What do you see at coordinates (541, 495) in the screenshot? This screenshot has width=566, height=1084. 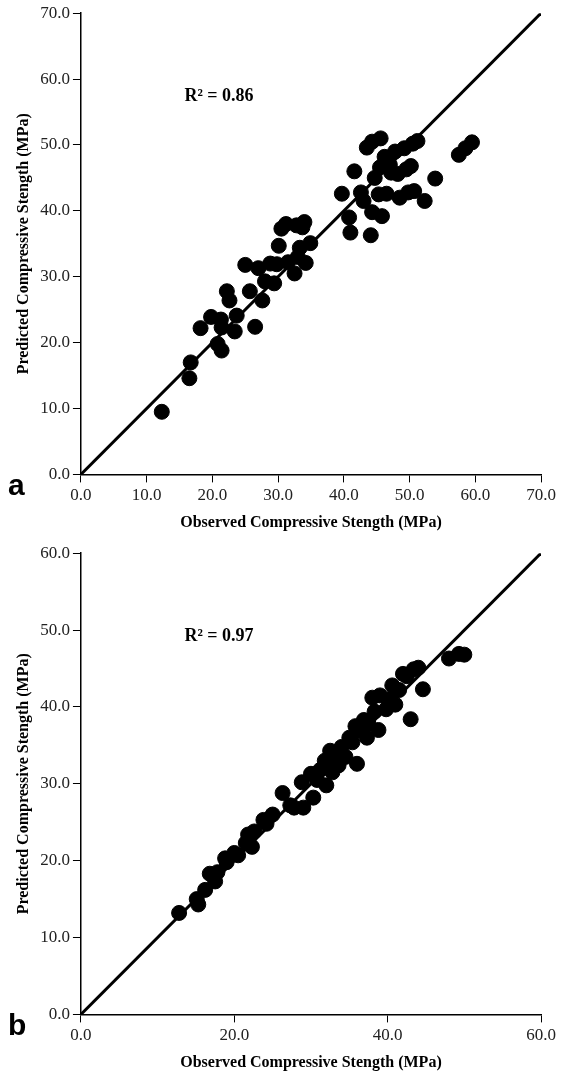 I see `x-tick-label: 70.0` at bounding box center [541, 495].